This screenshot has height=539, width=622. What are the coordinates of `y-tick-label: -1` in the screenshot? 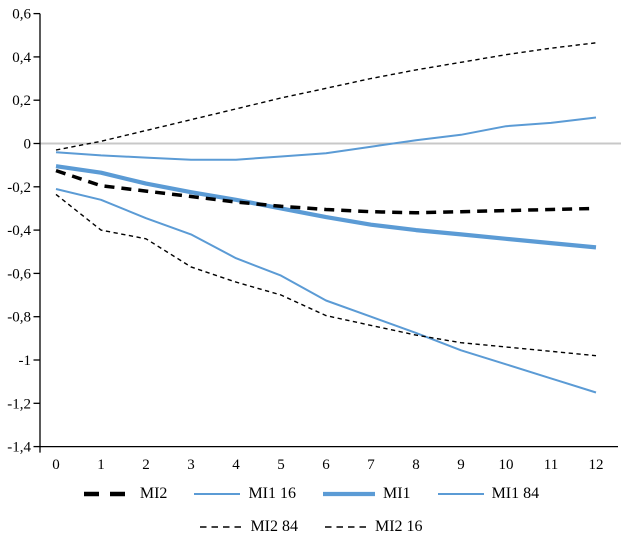 It's located at (25, 361).